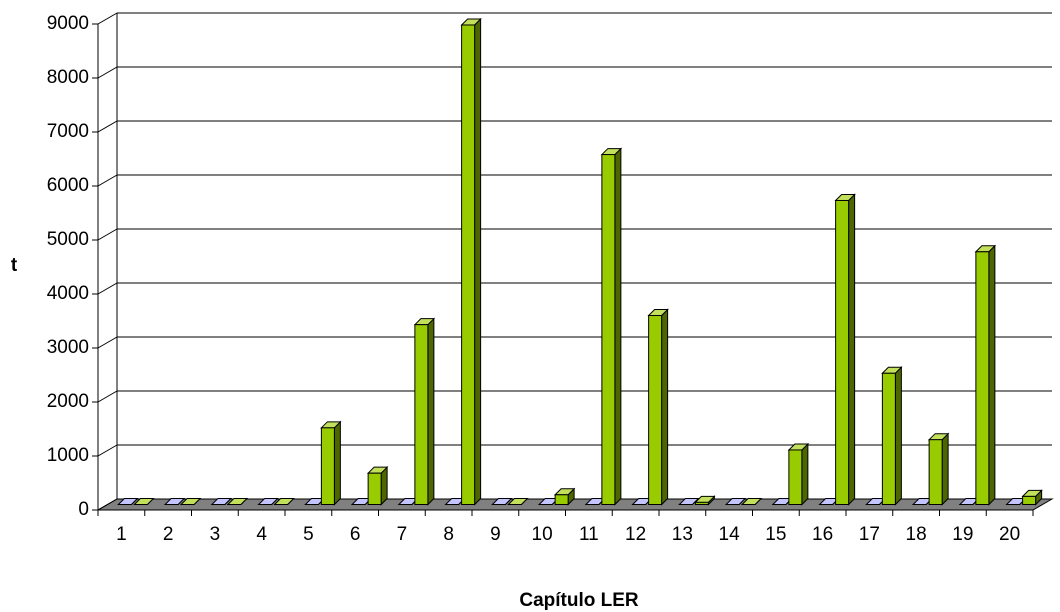  I want to click on y-tick-label: 4000, so click(68, 293).